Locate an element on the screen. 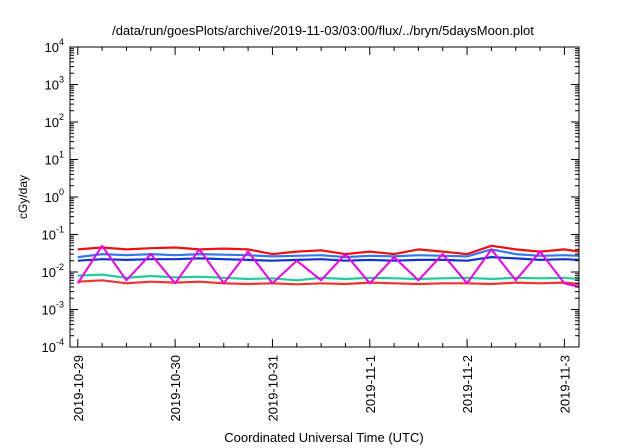 This screenshot has height=448, width=640. y-tick-exponent: -3 is located at coordinates (60, 305).